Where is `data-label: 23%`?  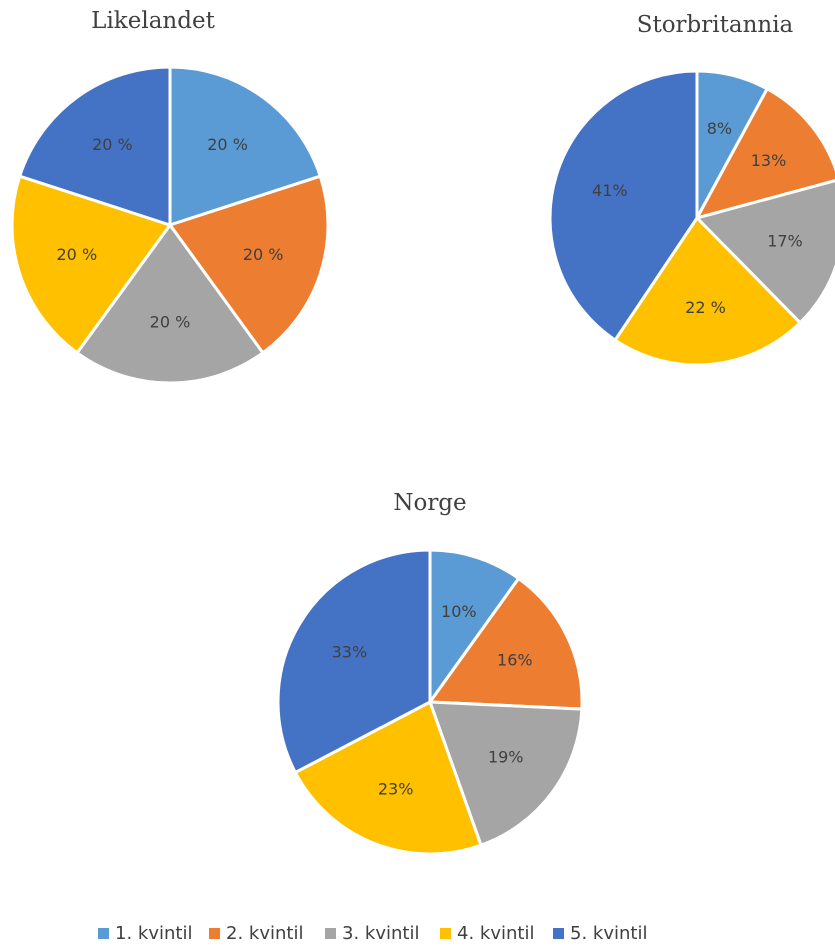 data-label: 23% is located at coordinates (396, 788).